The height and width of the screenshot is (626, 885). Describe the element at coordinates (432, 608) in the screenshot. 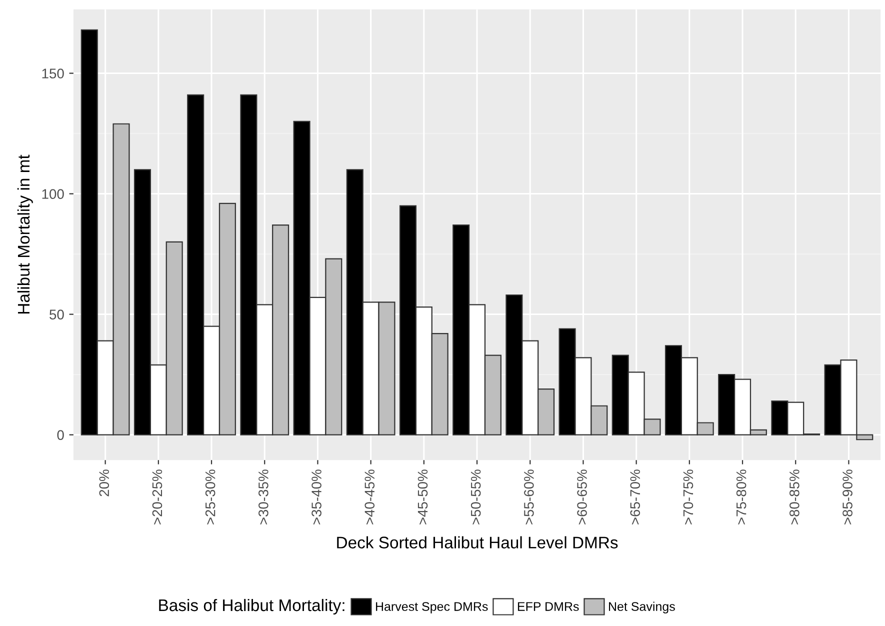

I see `legend-label: Harvest Spec DMRs` at that location.